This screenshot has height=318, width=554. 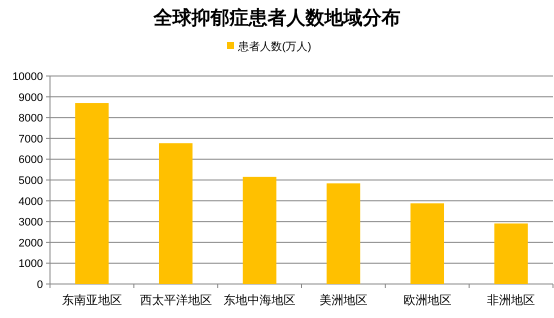 What do you see at coordinates (30, 243) in the screenshot?
I see `y-tick-label: 2000` at bounding box center [30, 243].